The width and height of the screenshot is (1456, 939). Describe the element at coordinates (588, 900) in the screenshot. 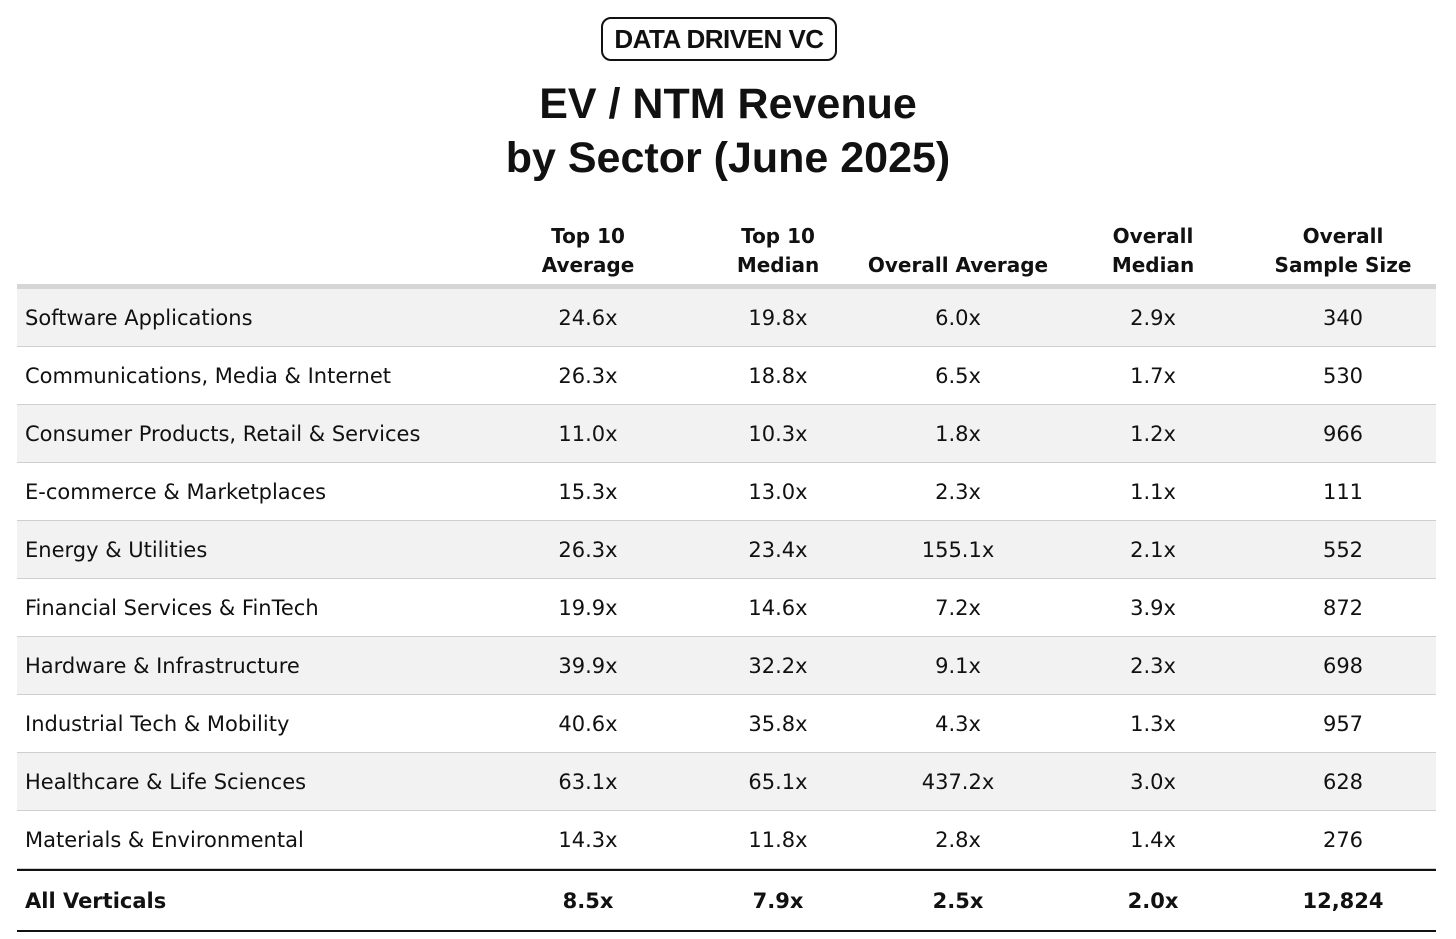

I see `total-top10-average: 8.5x` at that location.